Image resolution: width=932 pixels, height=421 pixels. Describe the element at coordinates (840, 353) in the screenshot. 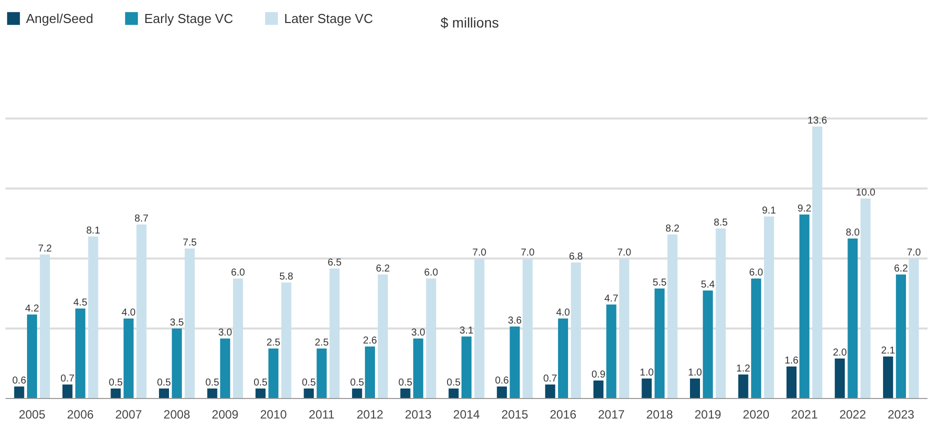

I see `data-label: 2.0` at that location.